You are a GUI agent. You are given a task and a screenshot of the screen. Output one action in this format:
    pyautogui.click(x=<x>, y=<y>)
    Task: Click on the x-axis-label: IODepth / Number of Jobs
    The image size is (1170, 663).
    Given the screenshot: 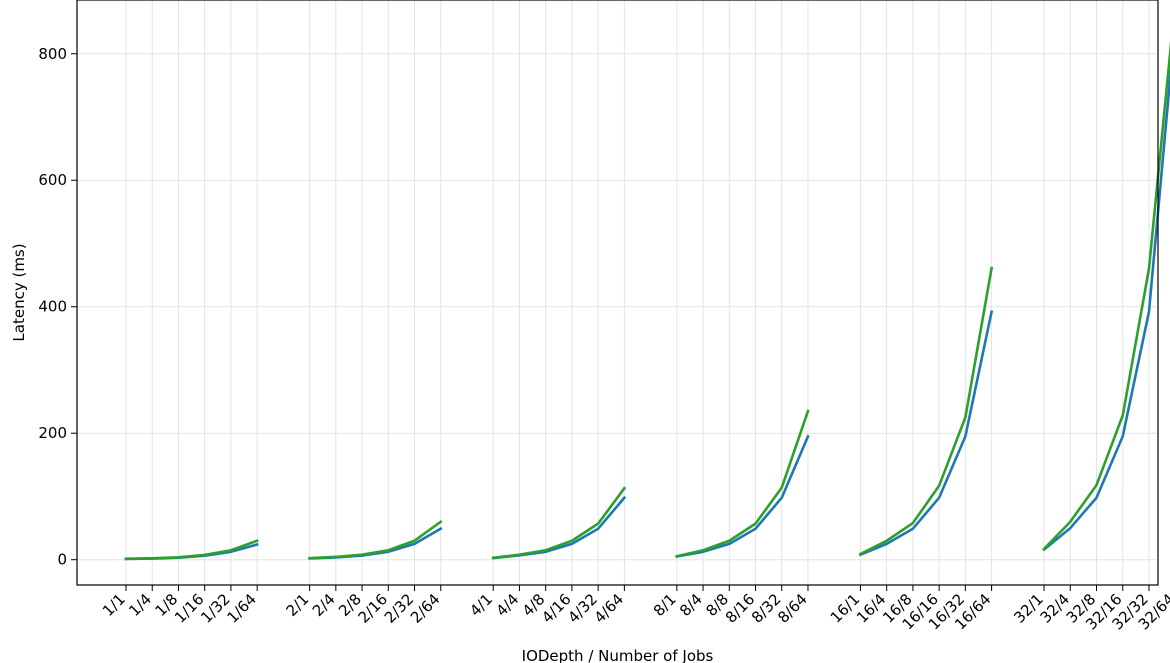 What is the action you would take?
    pyautogui.click(x=618, y=655)
    